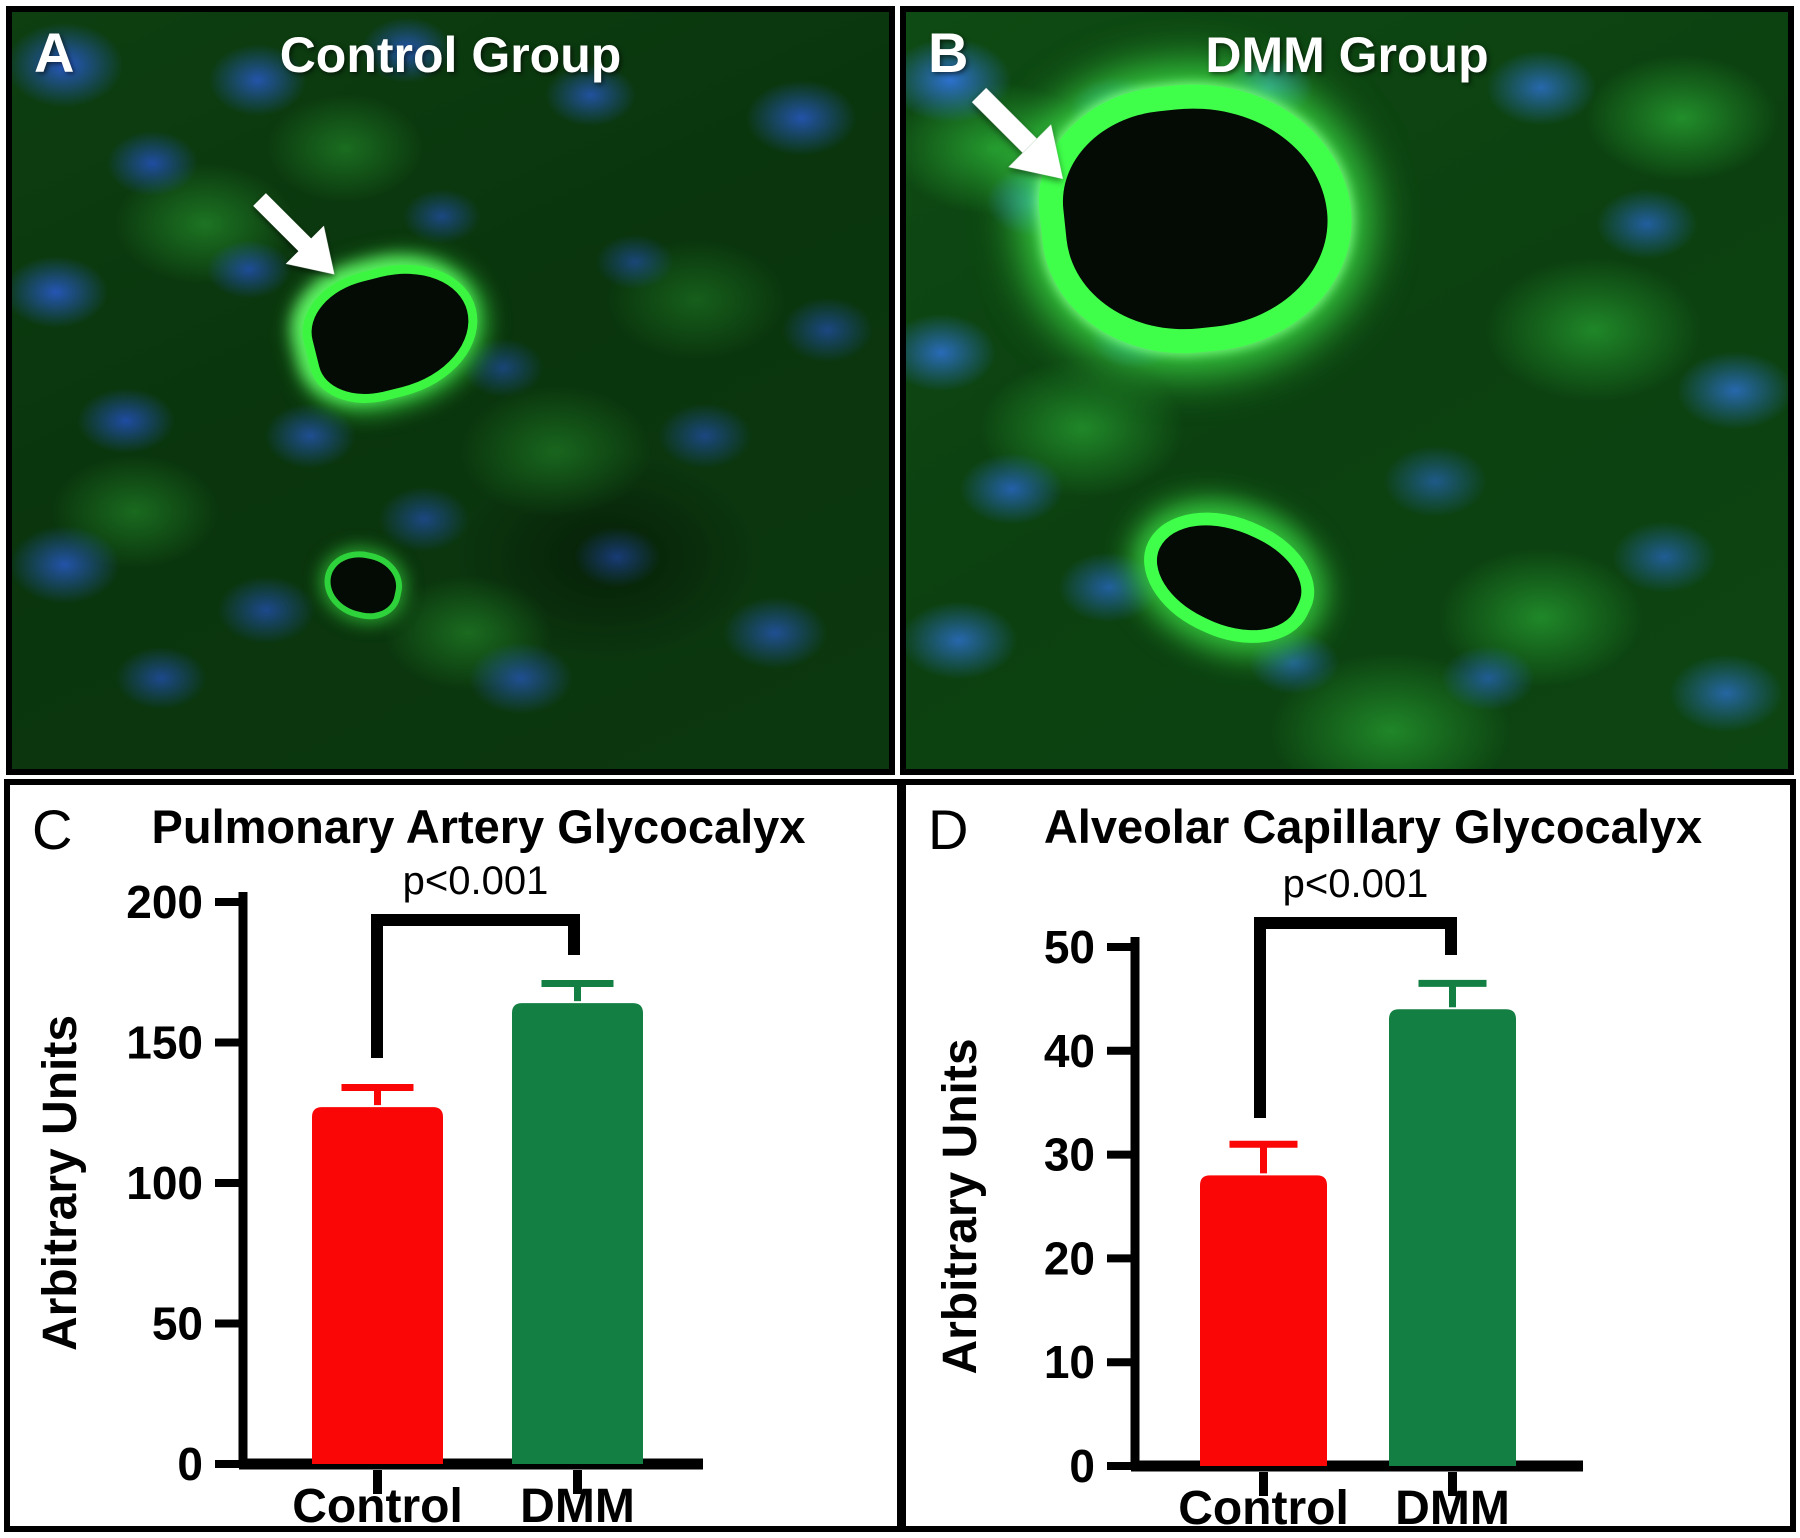 This screenshot has height=1538, width=1800. Describe the element at coordinates (1373, 826) in the screenshot. I see `chart-title-d: Alveolar Capillary Glycocalyx` at that location.